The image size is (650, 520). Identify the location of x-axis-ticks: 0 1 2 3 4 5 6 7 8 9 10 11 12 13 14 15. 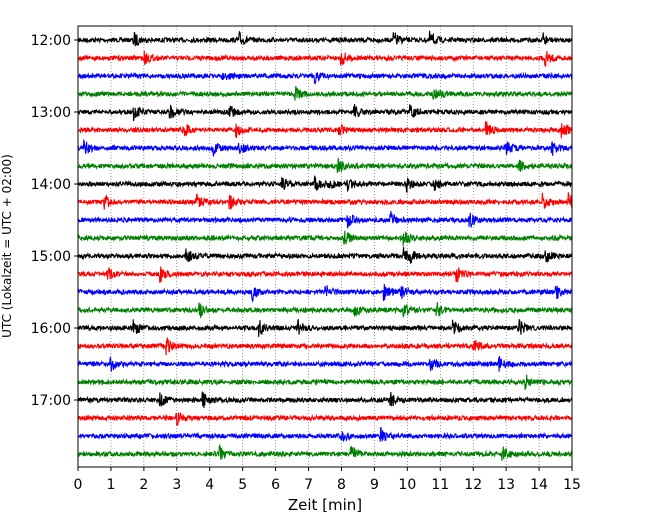
(327, 480).